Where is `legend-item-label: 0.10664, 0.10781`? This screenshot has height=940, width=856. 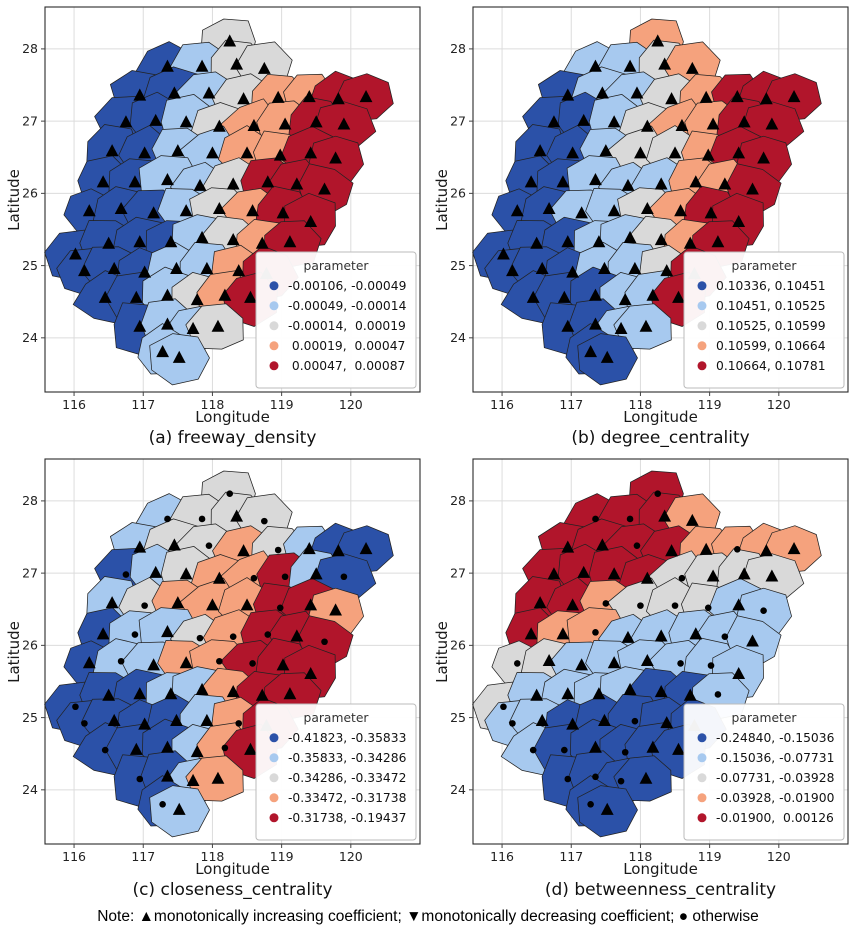
legend-item-label: 0.10664, 0.10781 is located at coordinates (771, 366).